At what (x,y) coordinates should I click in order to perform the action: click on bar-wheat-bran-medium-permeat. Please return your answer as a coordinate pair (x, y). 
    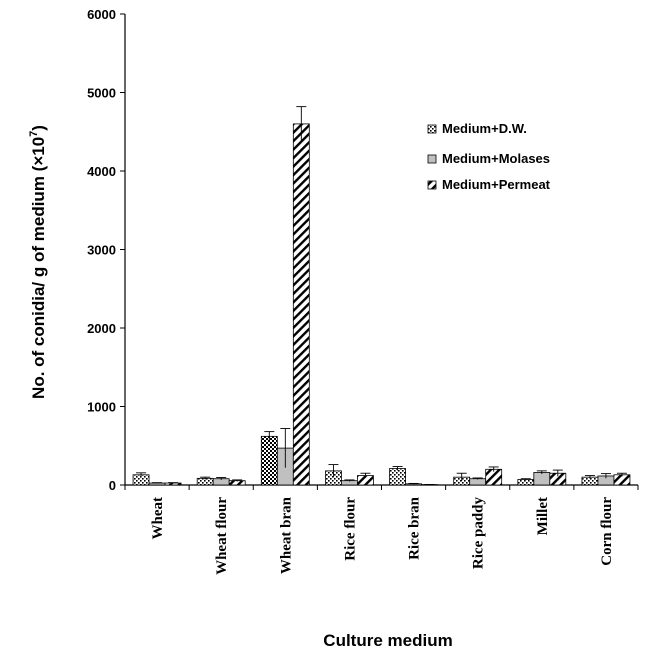
    Looking at the image, I should click on (301, 304).